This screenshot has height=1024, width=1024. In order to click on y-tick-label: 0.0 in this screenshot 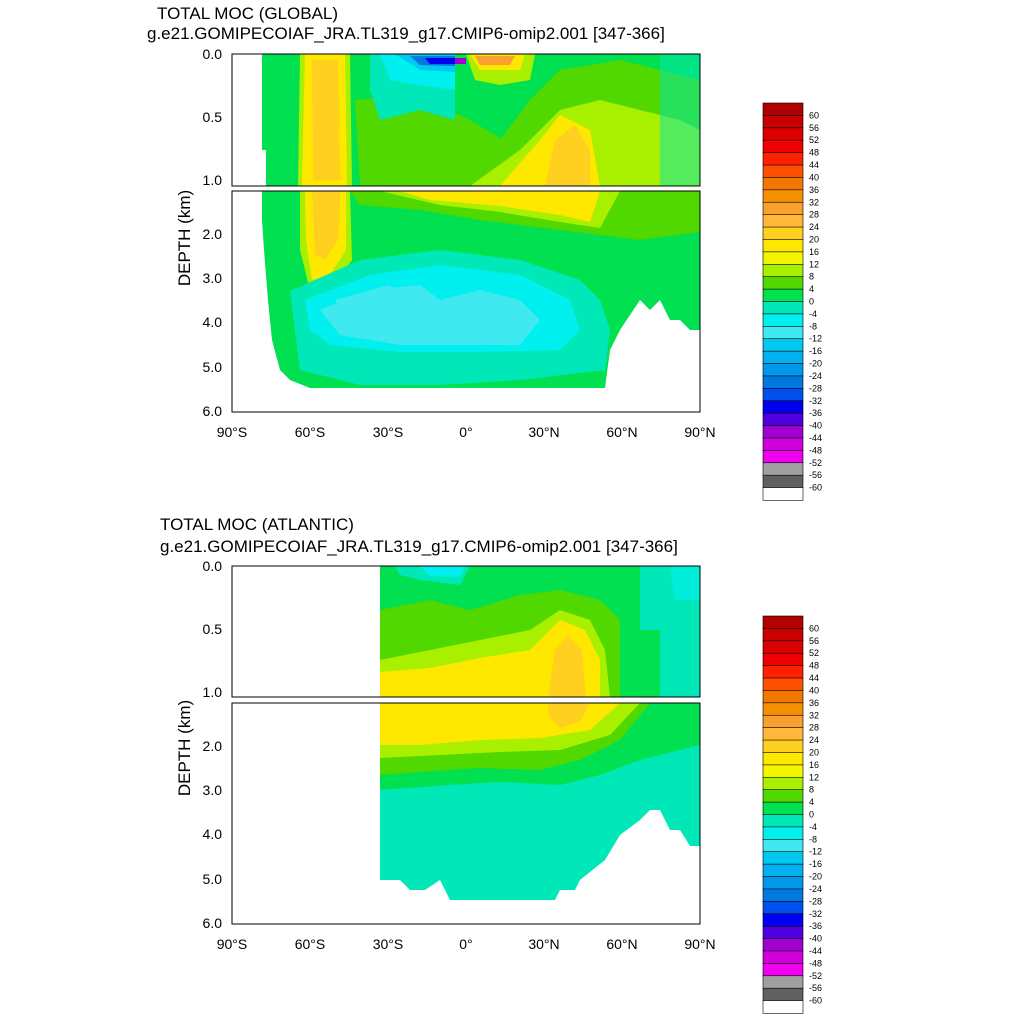, I will do `click(213, 54)`.